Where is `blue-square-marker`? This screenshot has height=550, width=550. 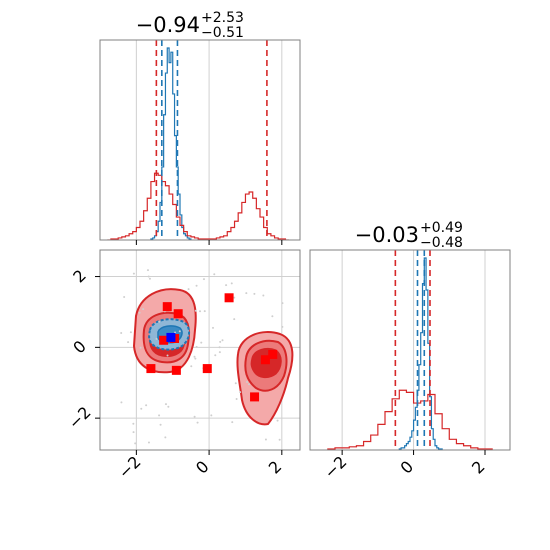
blue-square-marker is located at coordinates (171, 337).